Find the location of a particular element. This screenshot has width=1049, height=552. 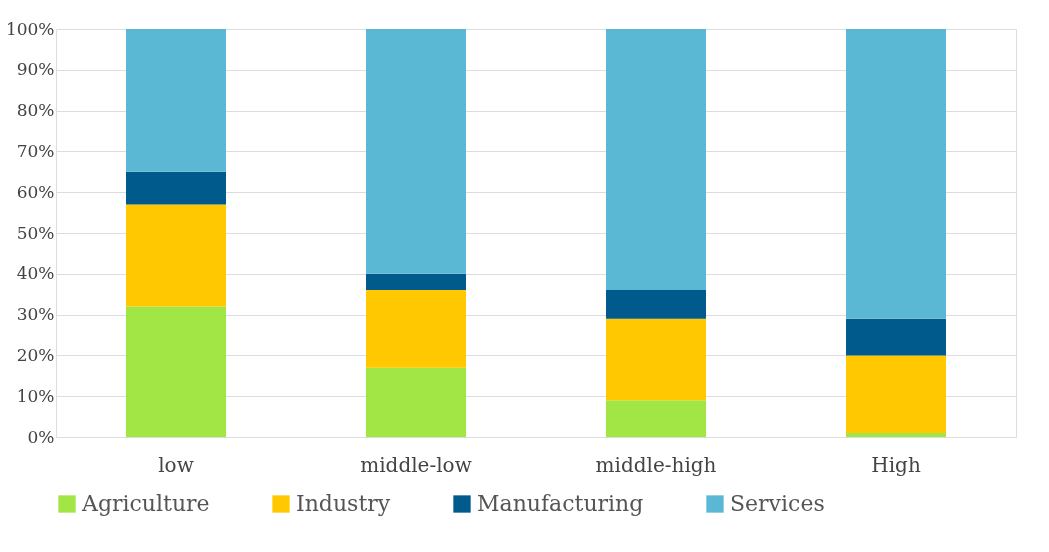

y-tick-label: 50% is located at coordinates (35, 232).